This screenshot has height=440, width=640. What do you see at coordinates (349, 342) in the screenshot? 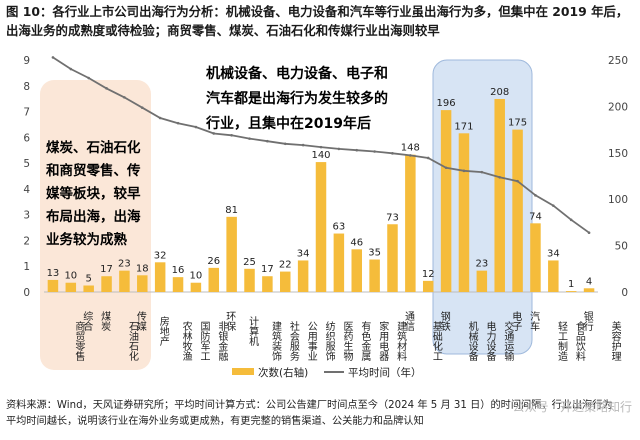
I see `category-tick-label: 医药生物` at bounding box center [349, 342].